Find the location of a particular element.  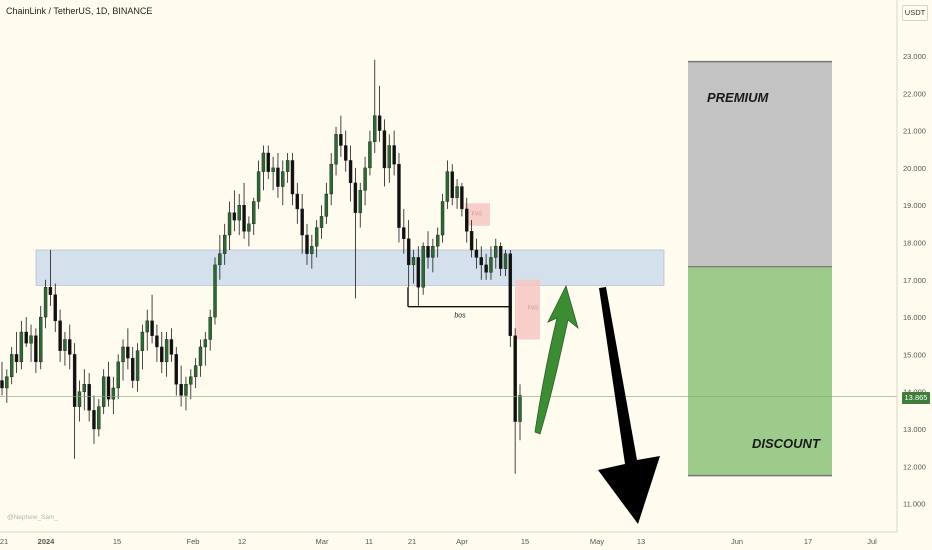

x-tick-label: Jun is located at coordinates (737, 541).